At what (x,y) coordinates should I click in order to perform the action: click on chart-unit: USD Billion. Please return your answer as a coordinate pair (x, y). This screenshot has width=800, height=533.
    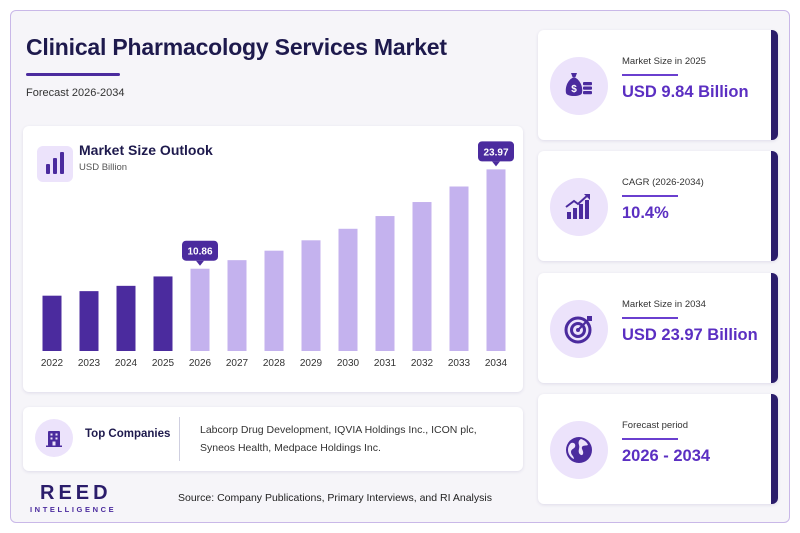
    Looking at the image, I should click on (103, 167).